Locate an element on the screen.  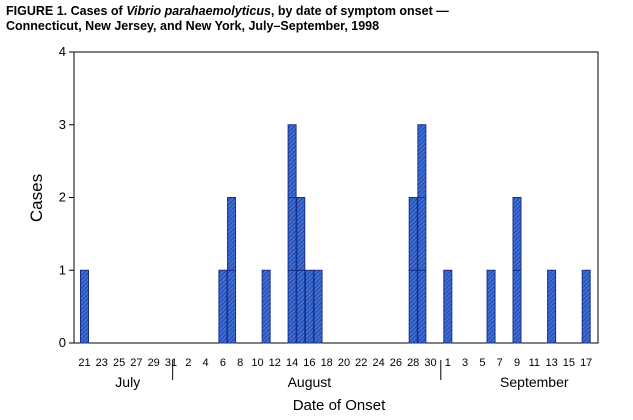
x-tick-label: 10 is located at coordinates (257, 363).